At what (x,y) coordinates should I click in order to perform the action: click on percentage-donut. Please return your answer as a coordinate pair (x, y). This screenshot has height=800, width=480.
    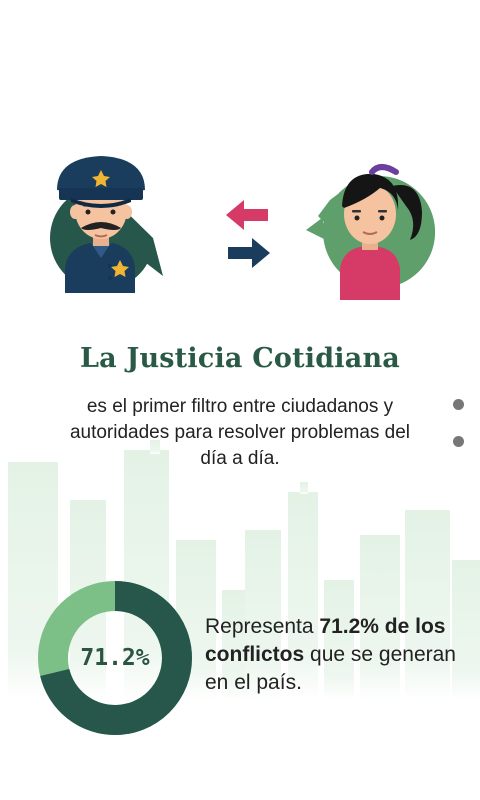
    Looking at the image, I should click on (115, 658).